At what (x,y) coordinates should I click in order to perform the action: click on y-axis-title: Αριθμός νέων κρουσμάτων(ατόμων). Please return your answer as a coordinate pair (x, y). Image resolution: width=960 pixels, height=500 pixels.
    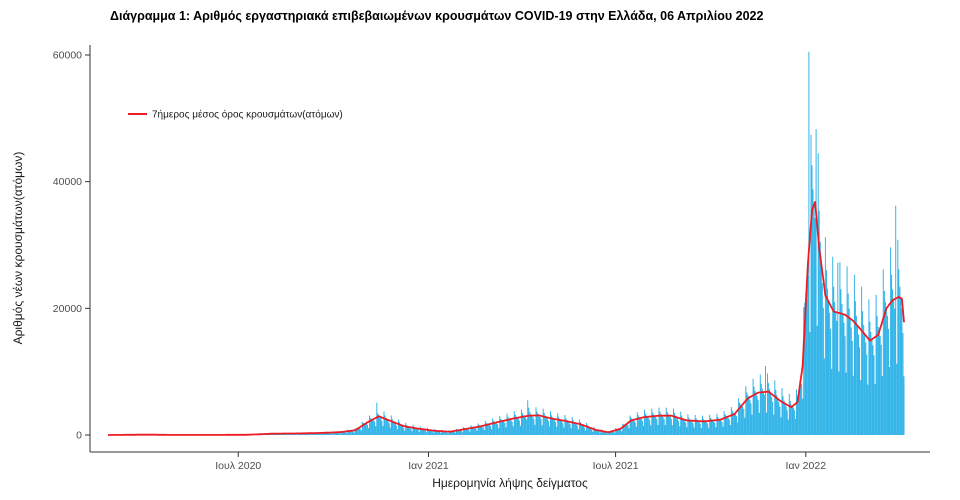
    Looking at the image, I should click on (18, 248).